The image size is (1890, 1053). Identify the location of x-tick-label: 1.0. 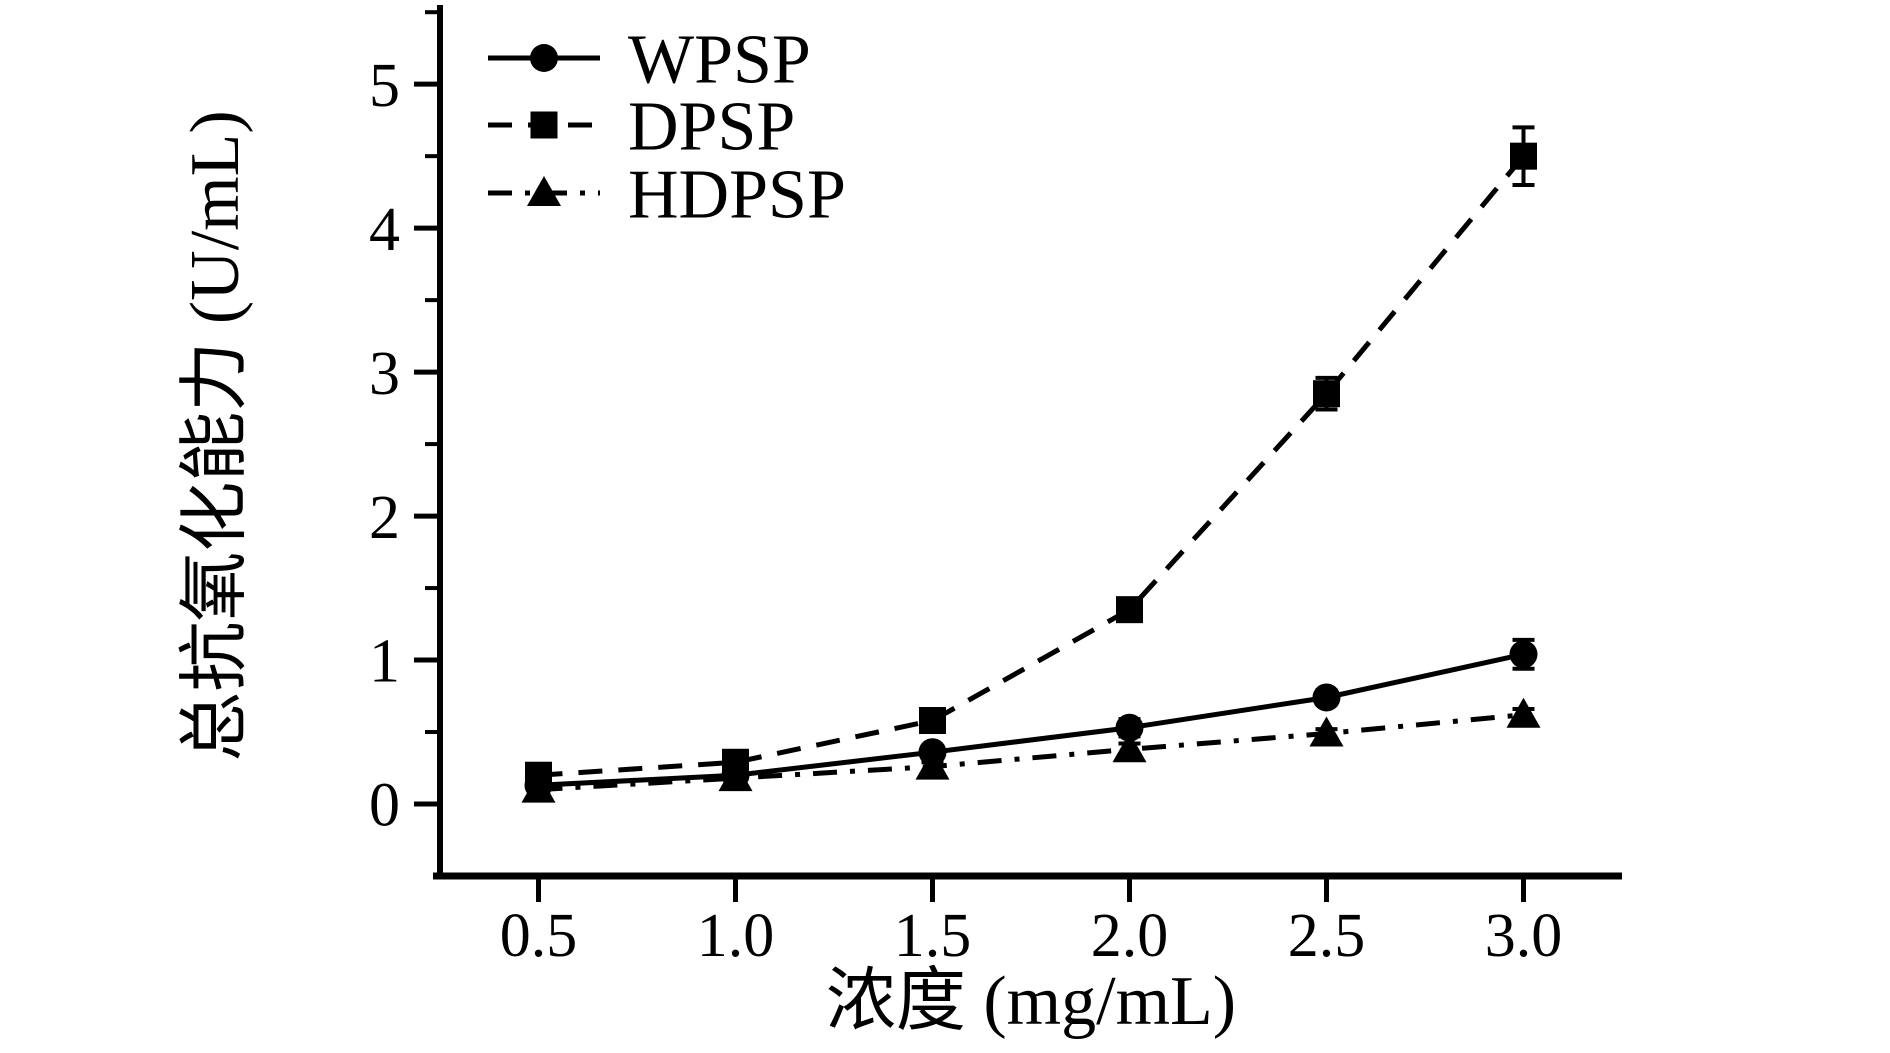
(736, 936).